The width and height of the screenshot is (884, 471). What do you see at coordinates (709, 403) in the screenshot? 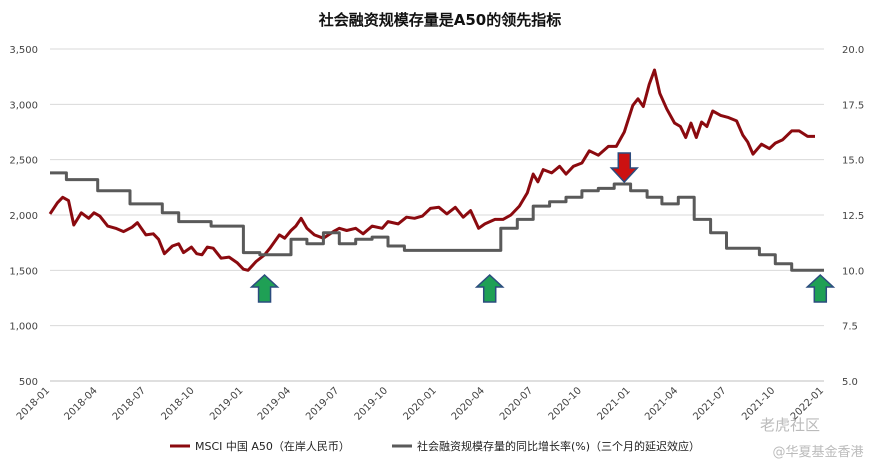
I see `x-tick: 2021-07` at bounding box center [709, 403].